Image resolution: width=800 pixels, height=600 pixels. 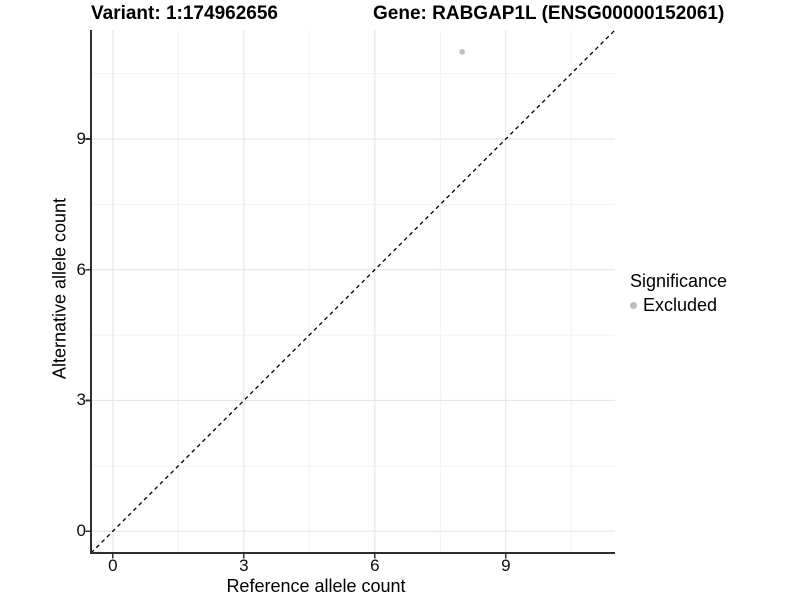 I want to click on legend-item-excluded: Excluded, so click(x=678, y=305).